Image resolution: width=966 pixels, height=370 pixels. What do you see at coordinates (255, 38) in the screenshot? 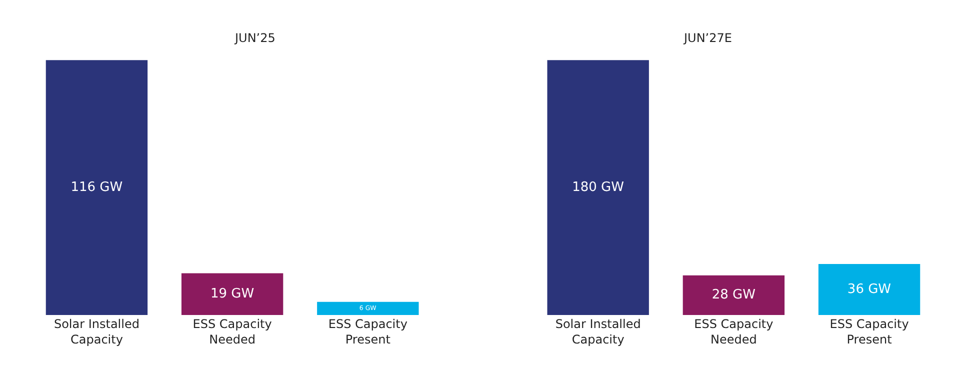
I see `chart-title: JUN’25` at bounding box center [255, 38].